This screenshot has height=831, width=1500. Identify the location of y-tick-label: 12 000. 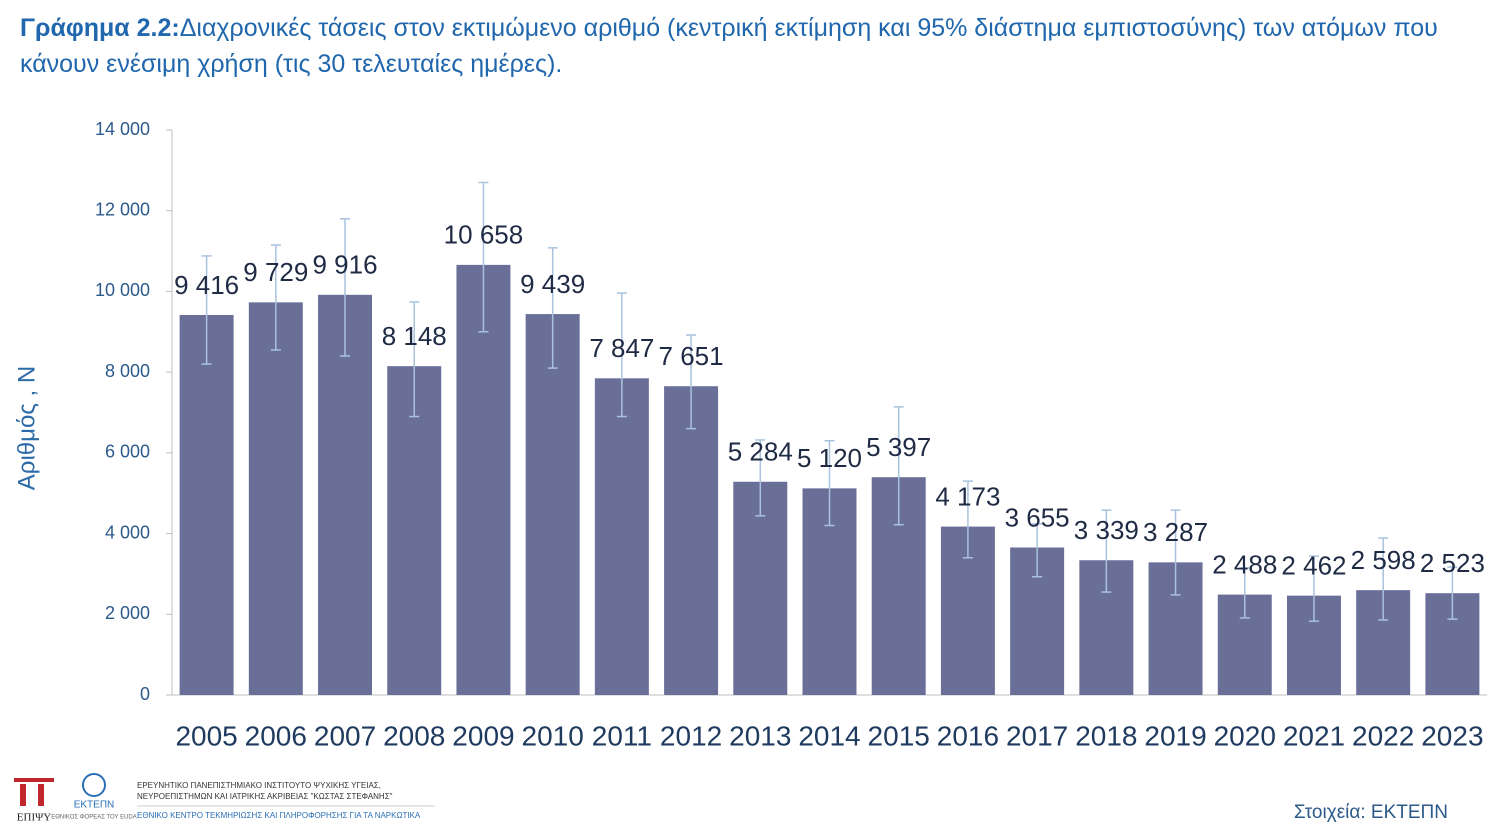
(122, 209).